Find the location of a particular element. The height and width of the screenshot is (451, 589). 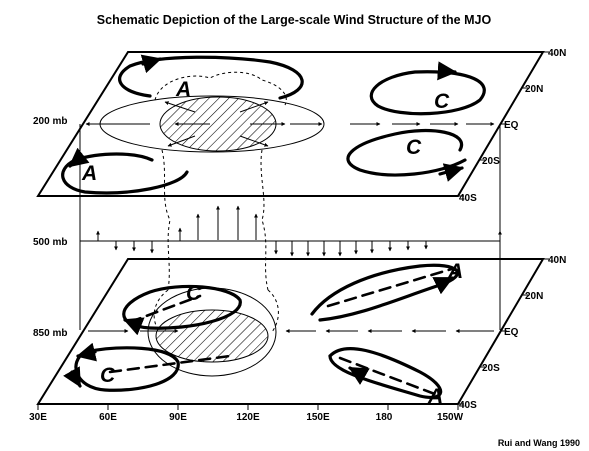

upper-lat-20s: 20S is located at coordinates (491, 161).